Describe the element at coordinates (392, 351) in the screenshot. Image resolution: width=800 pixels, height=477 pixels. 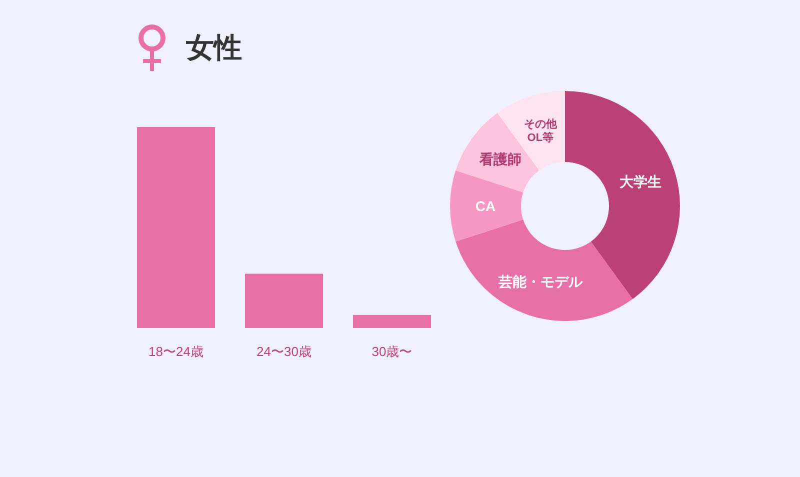
I see `x-tick-label: 30歳〜` at that location.